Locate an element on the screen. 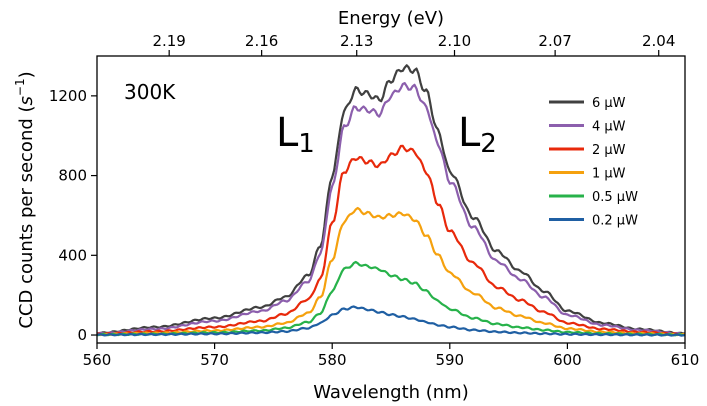  y-axis-title-exp: −1 is located at coordinates (20, 87).